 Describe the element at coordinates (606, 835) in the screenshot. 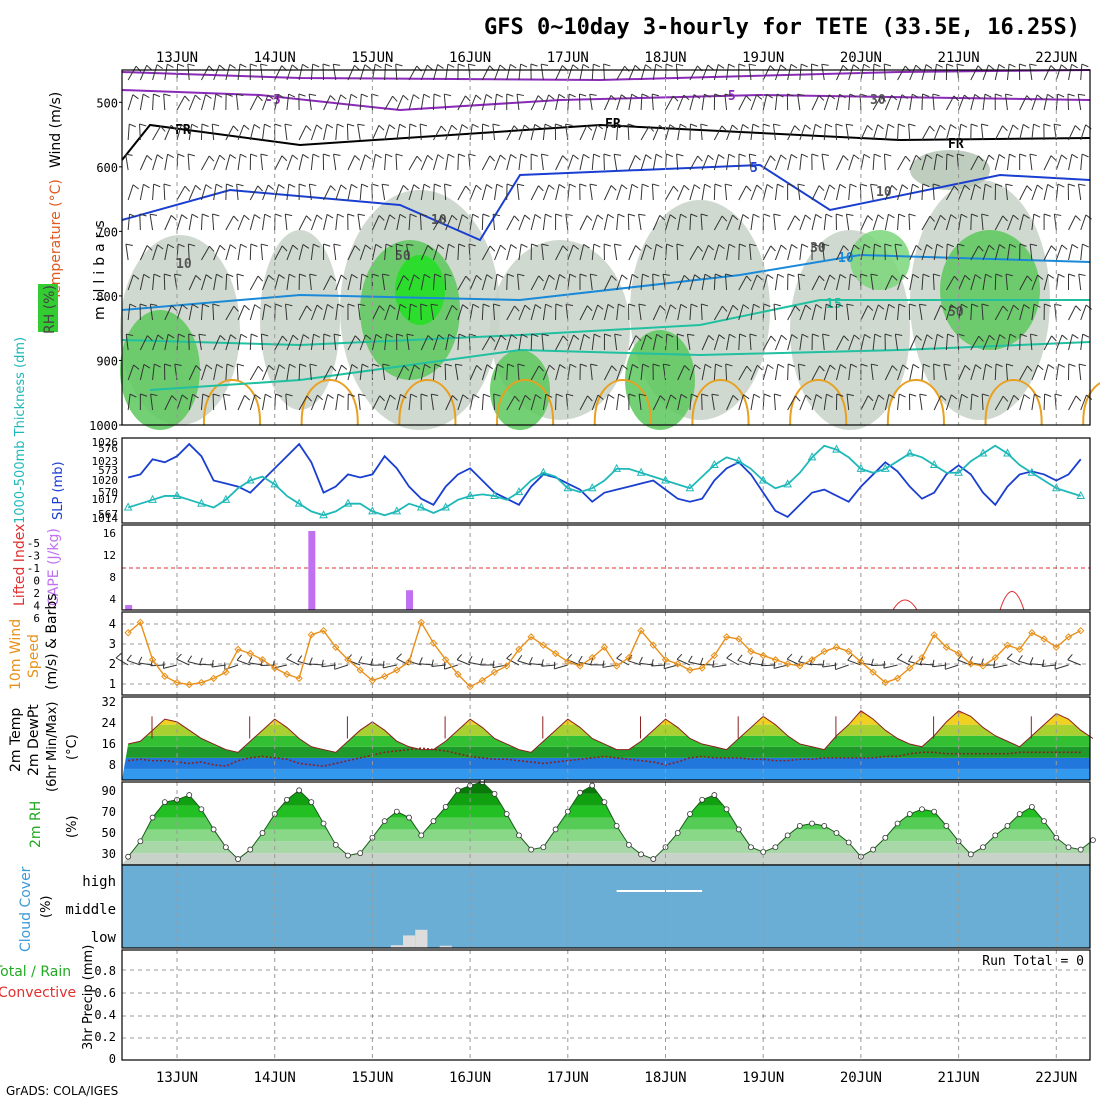

I see `rh-band` at that location.